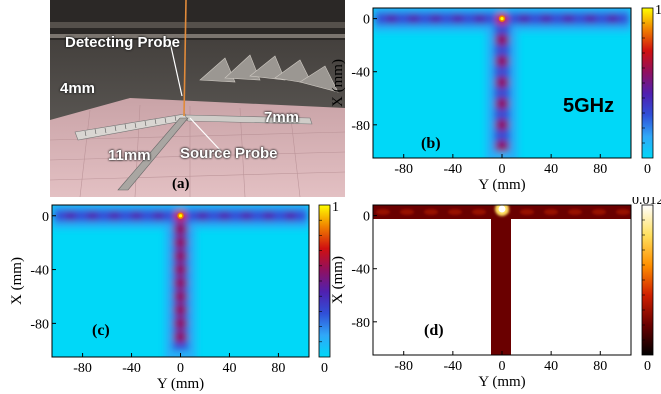 Image resolution: width=661 pixels, height=394 pixels. I want to click on photo-annotation-11mm: 11mm, so click(129, 155).